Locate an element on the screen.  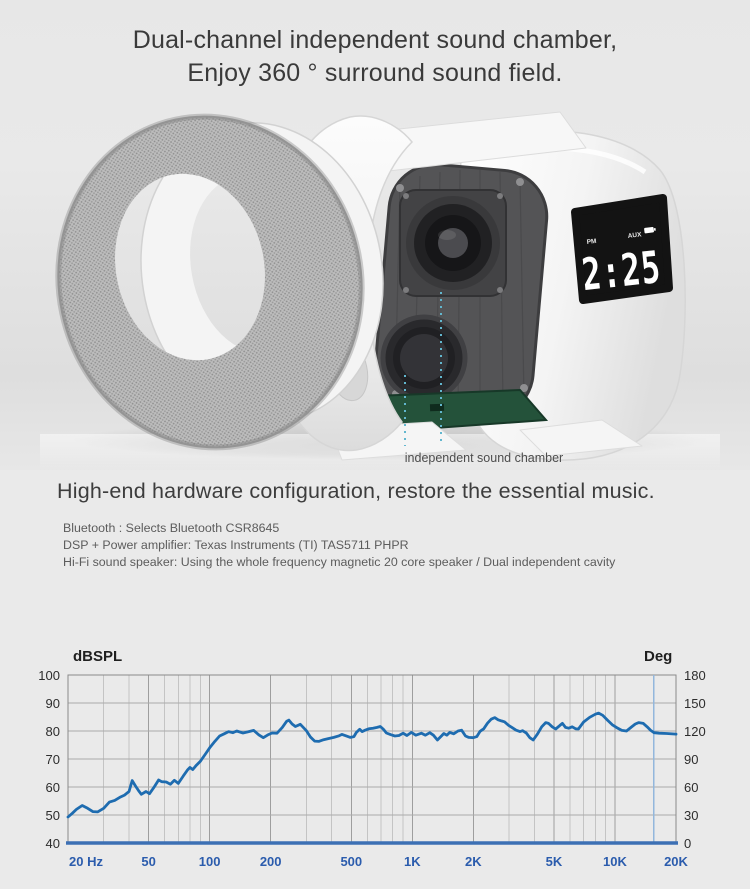
clock-time: 2:25 is located at coordinates (622, 272).